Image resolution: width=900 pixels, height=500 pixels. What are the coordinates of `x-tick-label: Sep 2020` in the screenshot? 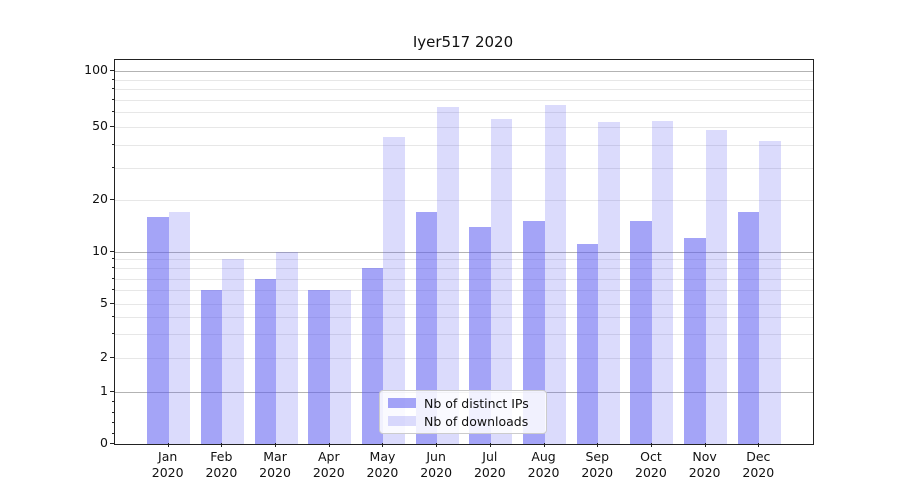 It's located at (597, 464).